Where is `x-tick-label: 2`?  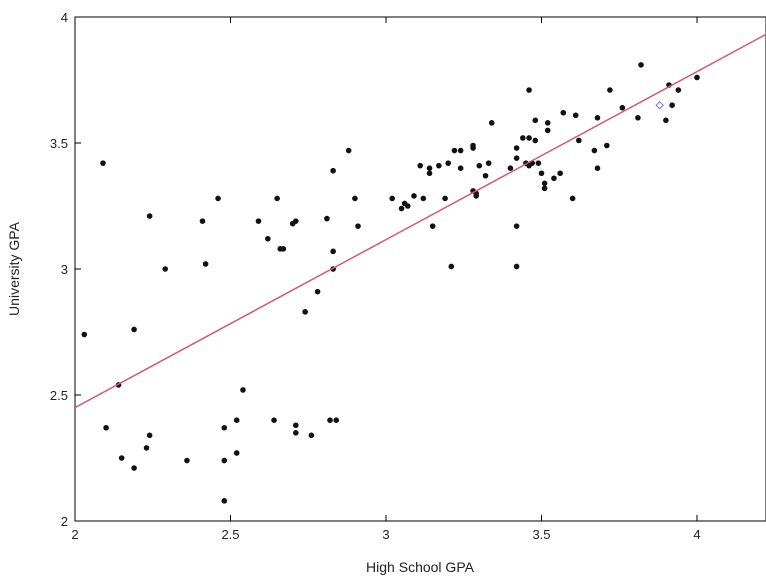
x-tick-label: 2 is located at coordinates (74, 534).